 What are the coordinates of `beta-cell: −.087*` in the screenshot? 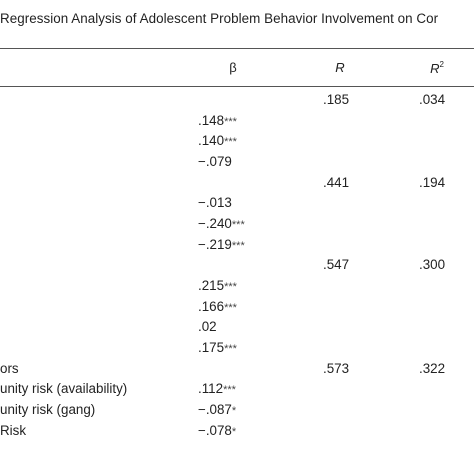 It's located at (217, 409).